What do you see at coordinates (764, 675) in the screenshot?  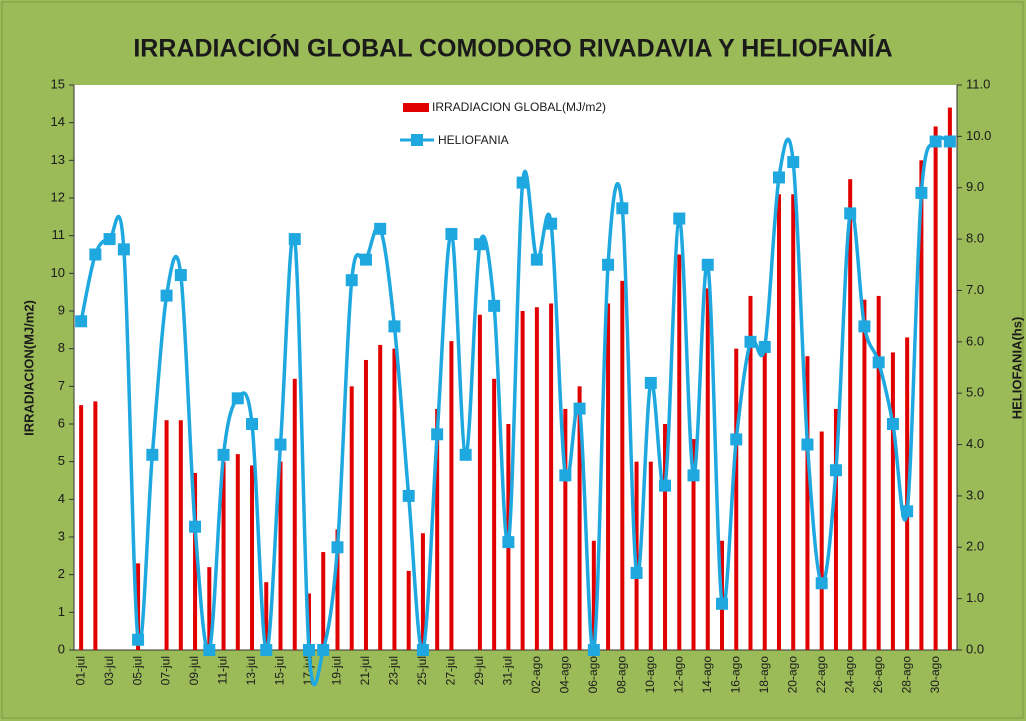 I see `x-tick-label: 18-ago` at bounding box center [764, 675].